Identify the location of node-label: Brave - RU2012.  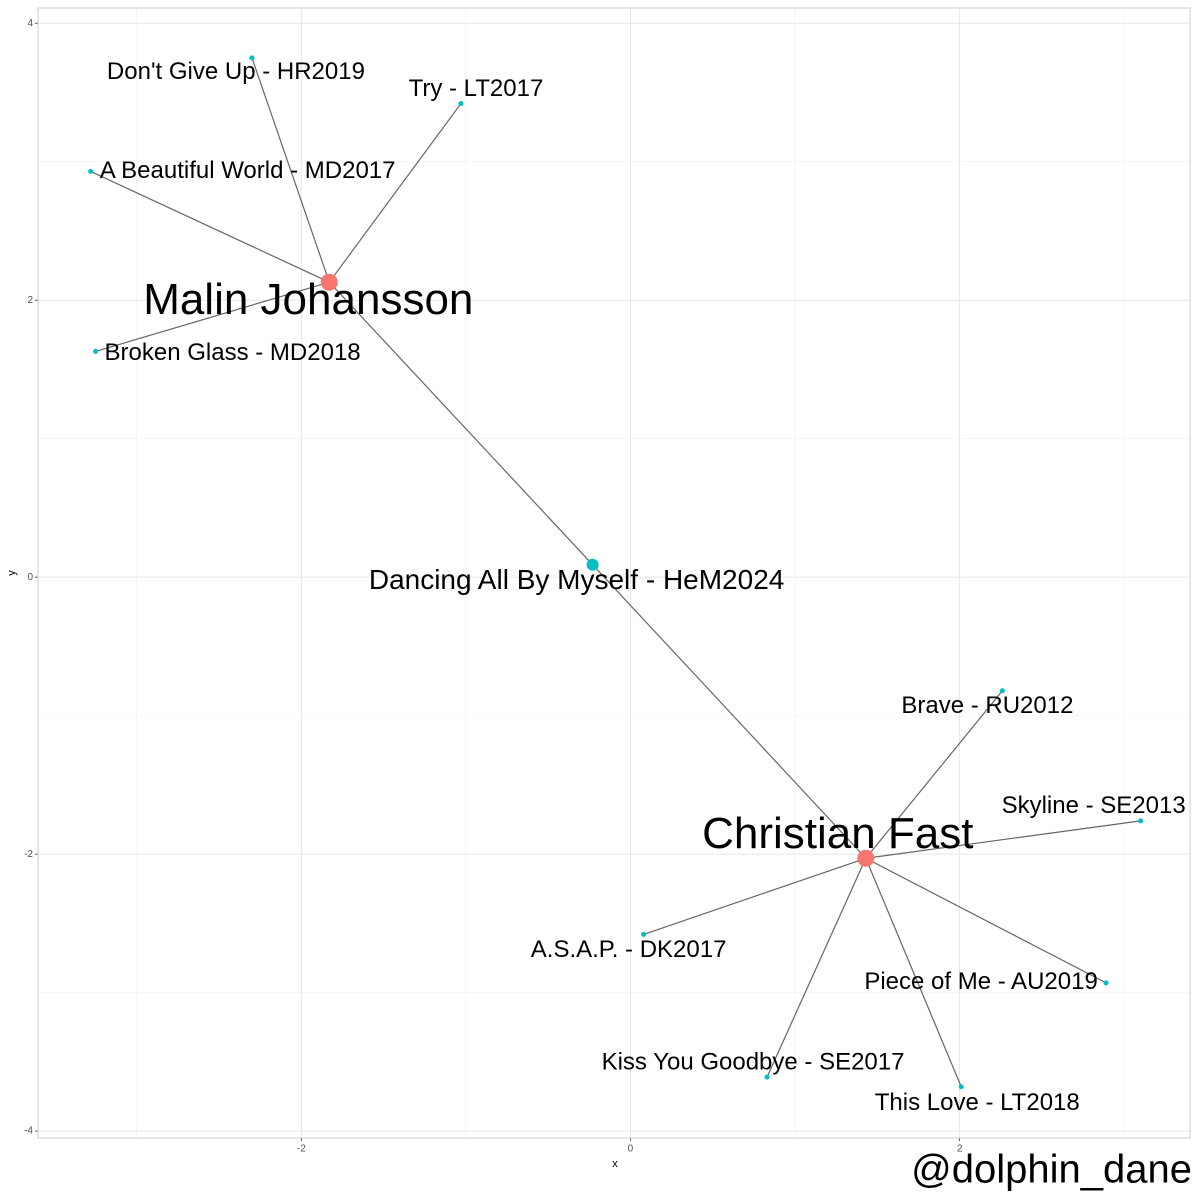
(987, 705).